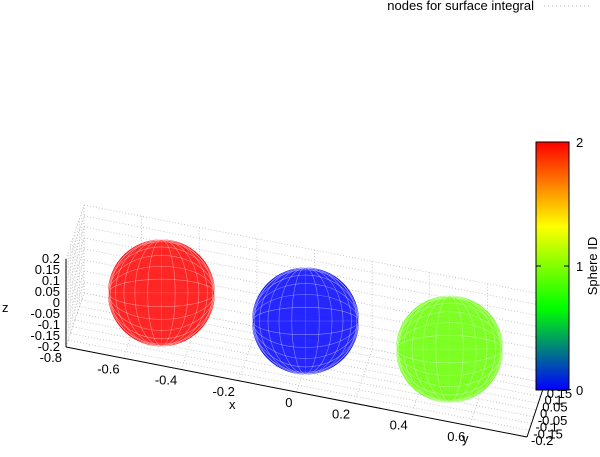 This screenshot has width=600, height=457. Describe the element at coordinates (341, 413) in the screenshot. I see `x-tick-label: 0.2` at that location.